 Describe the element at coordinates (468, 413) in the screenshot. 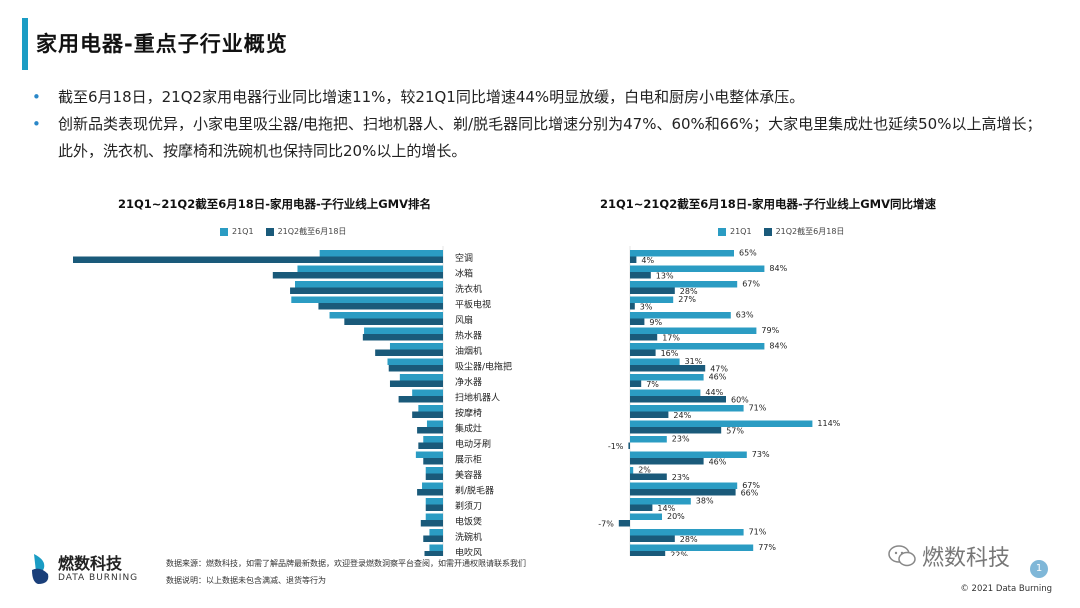

I see `left-category-label: 按摩椅` at that location.